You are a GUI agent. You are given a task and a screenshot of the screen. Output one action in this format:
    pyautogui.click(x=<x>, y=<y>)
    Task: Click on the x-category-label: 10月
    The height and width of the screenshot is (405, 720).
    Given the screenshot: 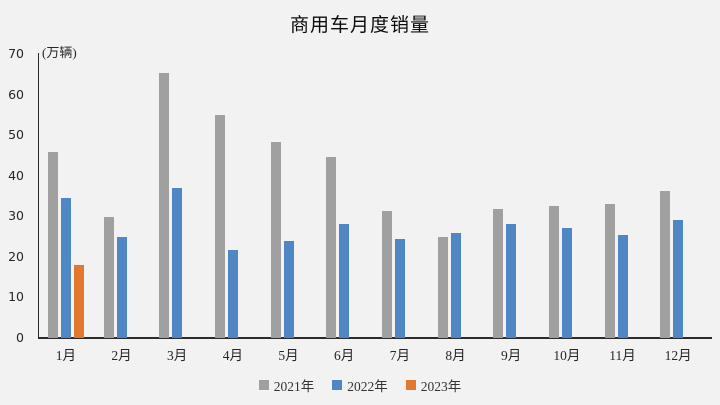 What is the action you would take?
    pyautogui.click(x=567, y=355)
    